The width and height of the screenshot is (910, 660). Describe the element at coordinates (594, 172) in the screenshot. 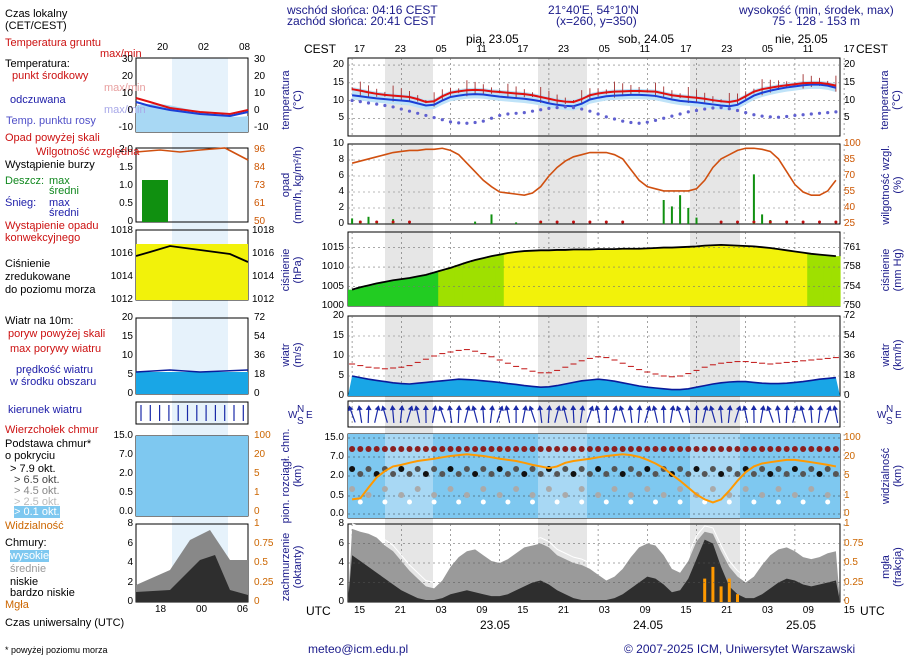

I see `humidity-line` at that location.